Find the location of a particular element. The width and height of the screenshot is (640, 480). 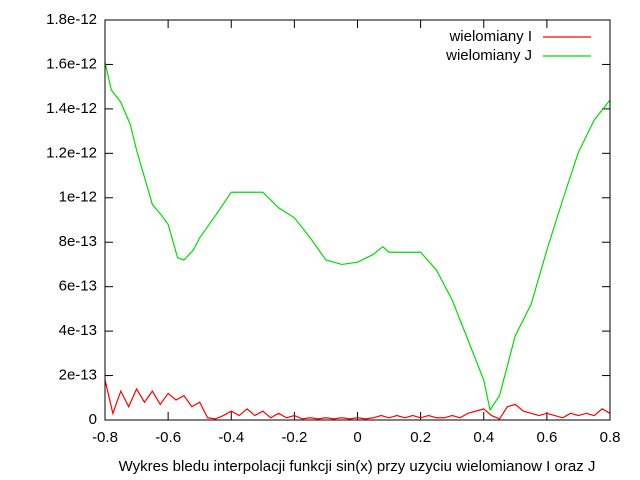

y-tick-label: 1.6e-12 is located at coordinates (71, 63).